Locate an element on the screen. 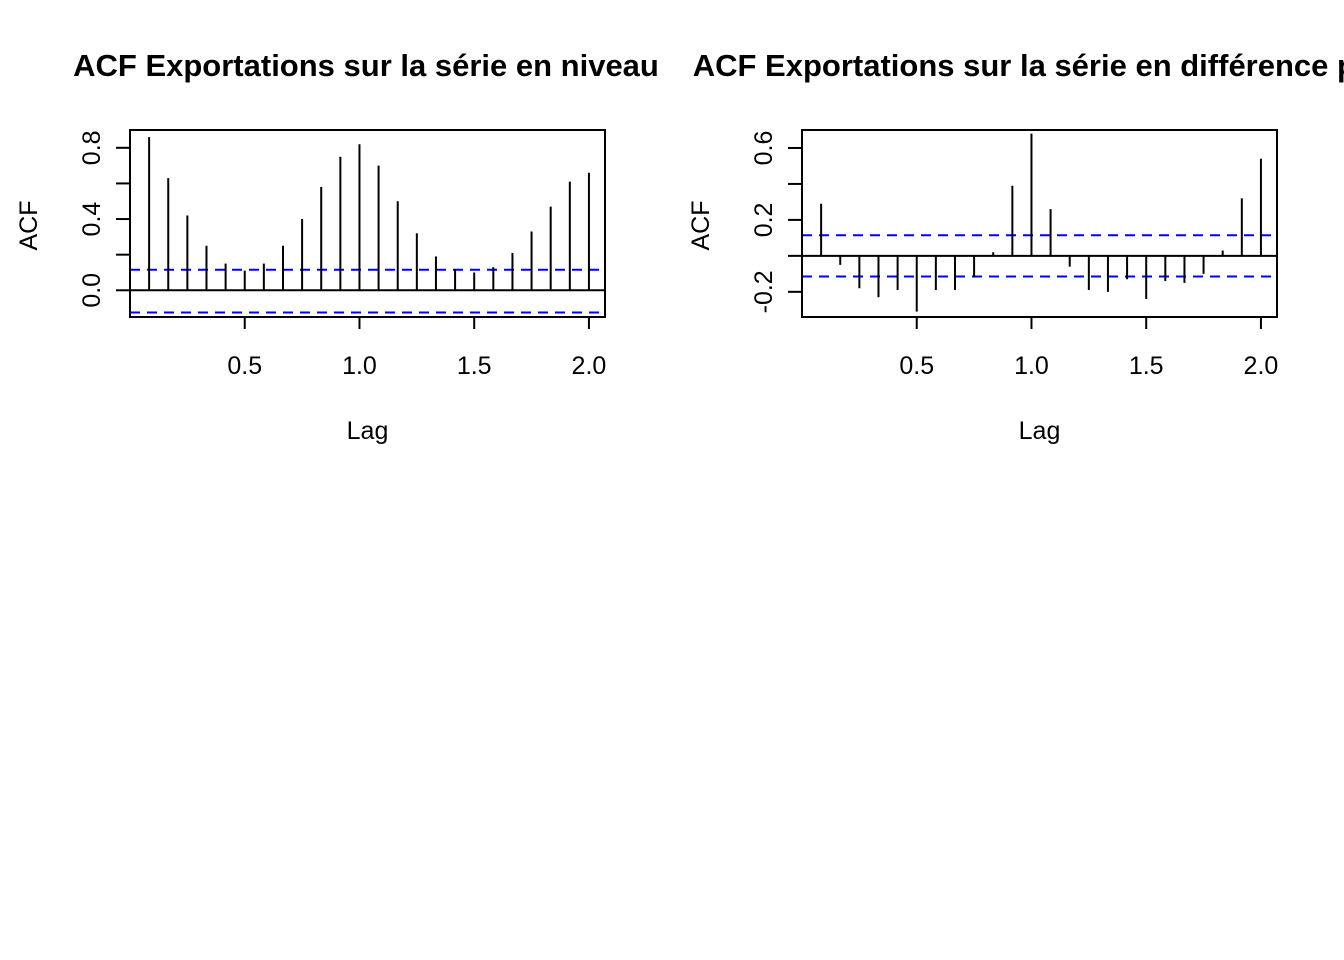 The height and width of the screenshot is (960, 1344). y-tick-label: 0.8 is located at coordinates (92, 147).